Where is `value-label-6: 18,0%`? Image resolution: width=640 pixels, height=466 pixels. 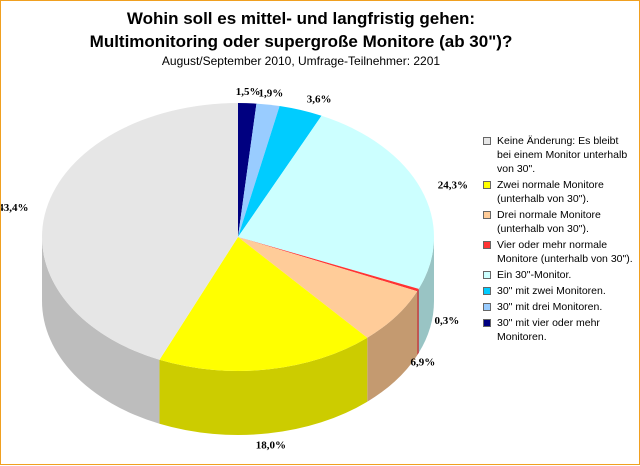 value-label-6: 18,0% is located at coordinates (271, 446).